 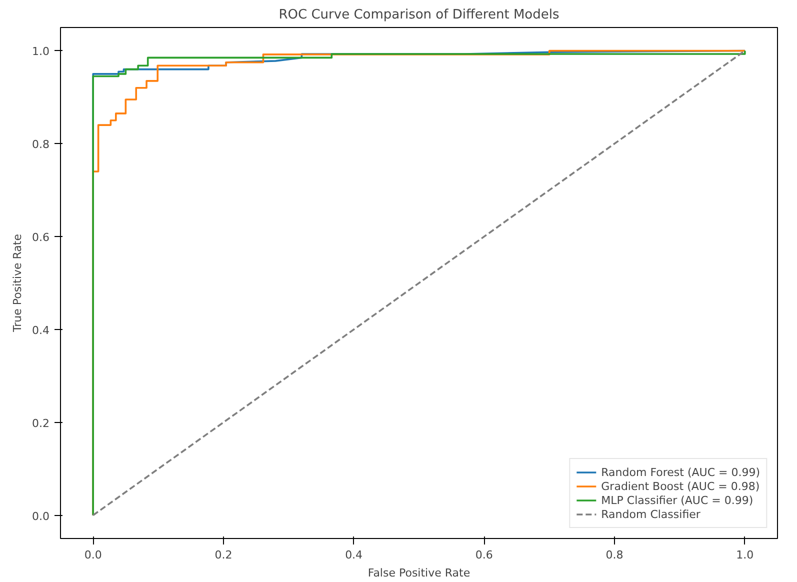 What do you see at coordinates (41, 51) in the screenshot?
I see `y-tick-label: 1.0` at bounding box center [41, 51].